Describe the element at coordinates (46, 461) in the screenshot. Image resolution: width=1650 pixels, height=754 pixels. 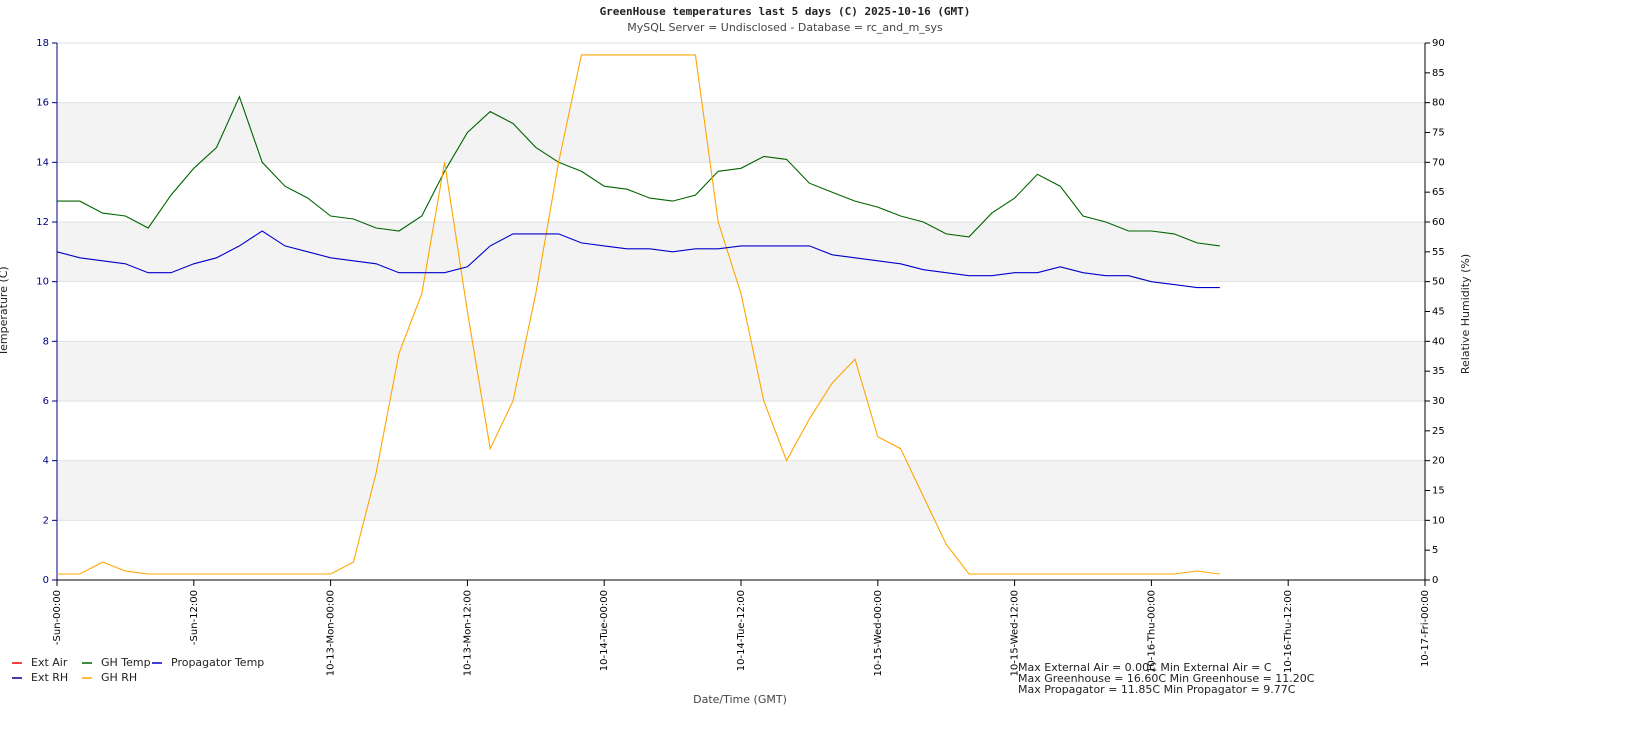
I see `y-tick-label: 4` at that location.